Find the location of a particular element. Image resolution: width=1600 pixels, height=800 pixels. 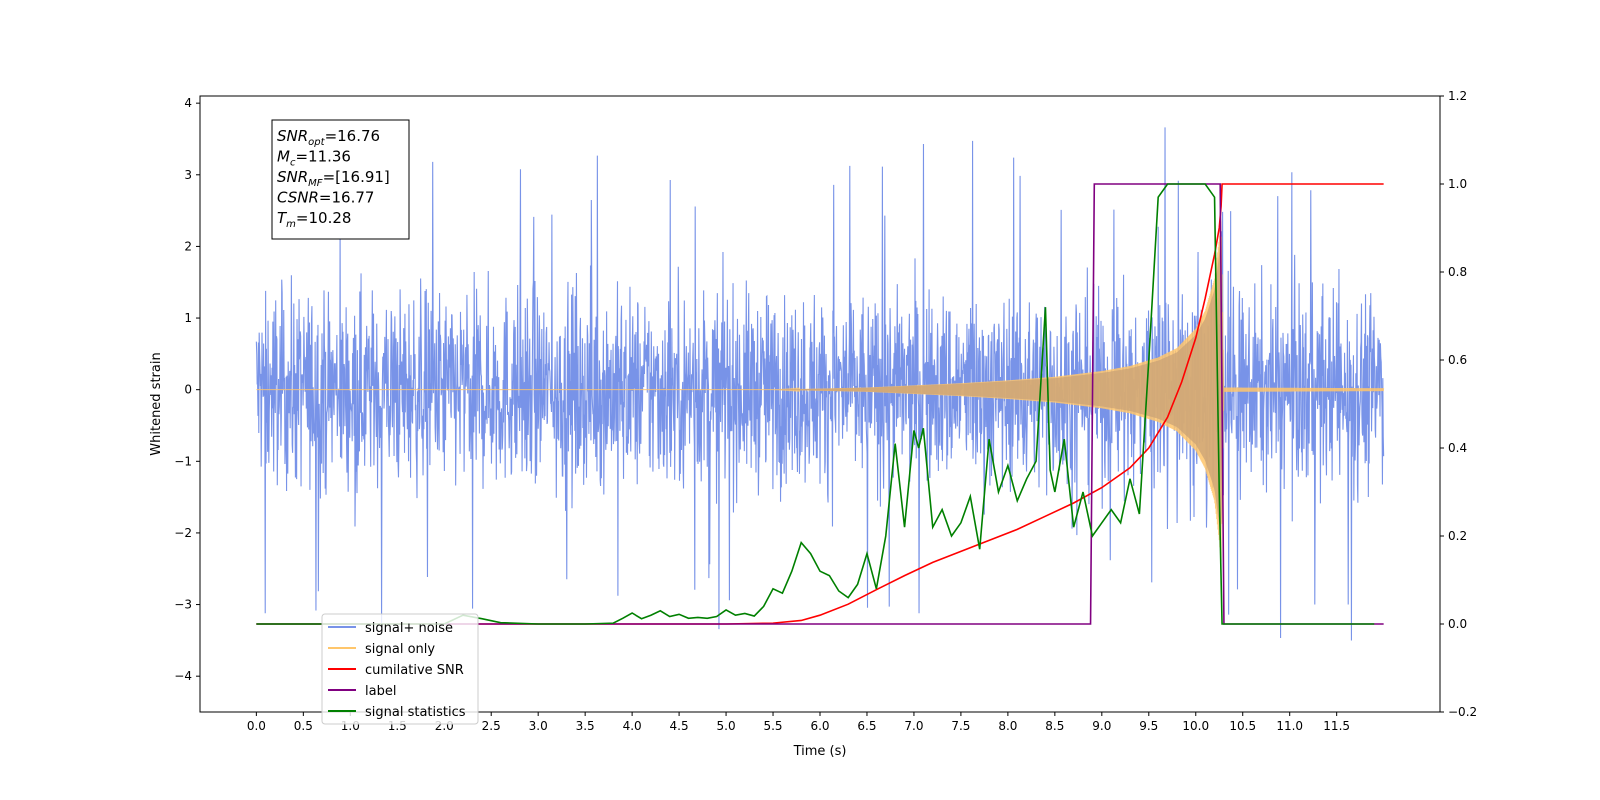

y2-tick-label: 0.8 is located at coordinates (1457, 272).